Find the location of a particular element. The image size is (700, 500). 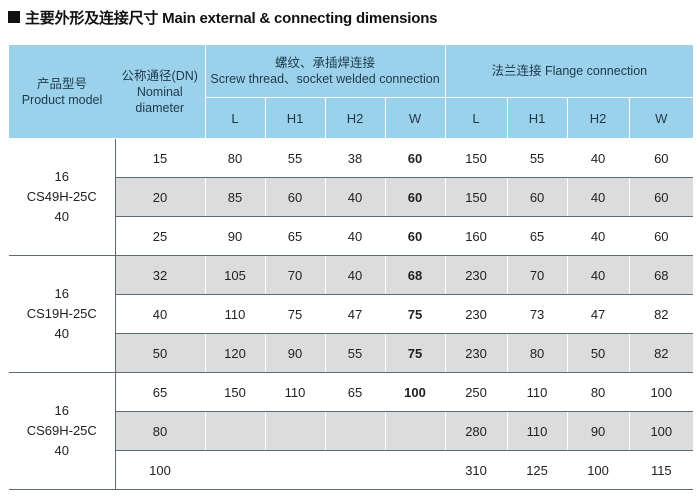

model-line: CS19H-25C is located at coordinates (61, 313).